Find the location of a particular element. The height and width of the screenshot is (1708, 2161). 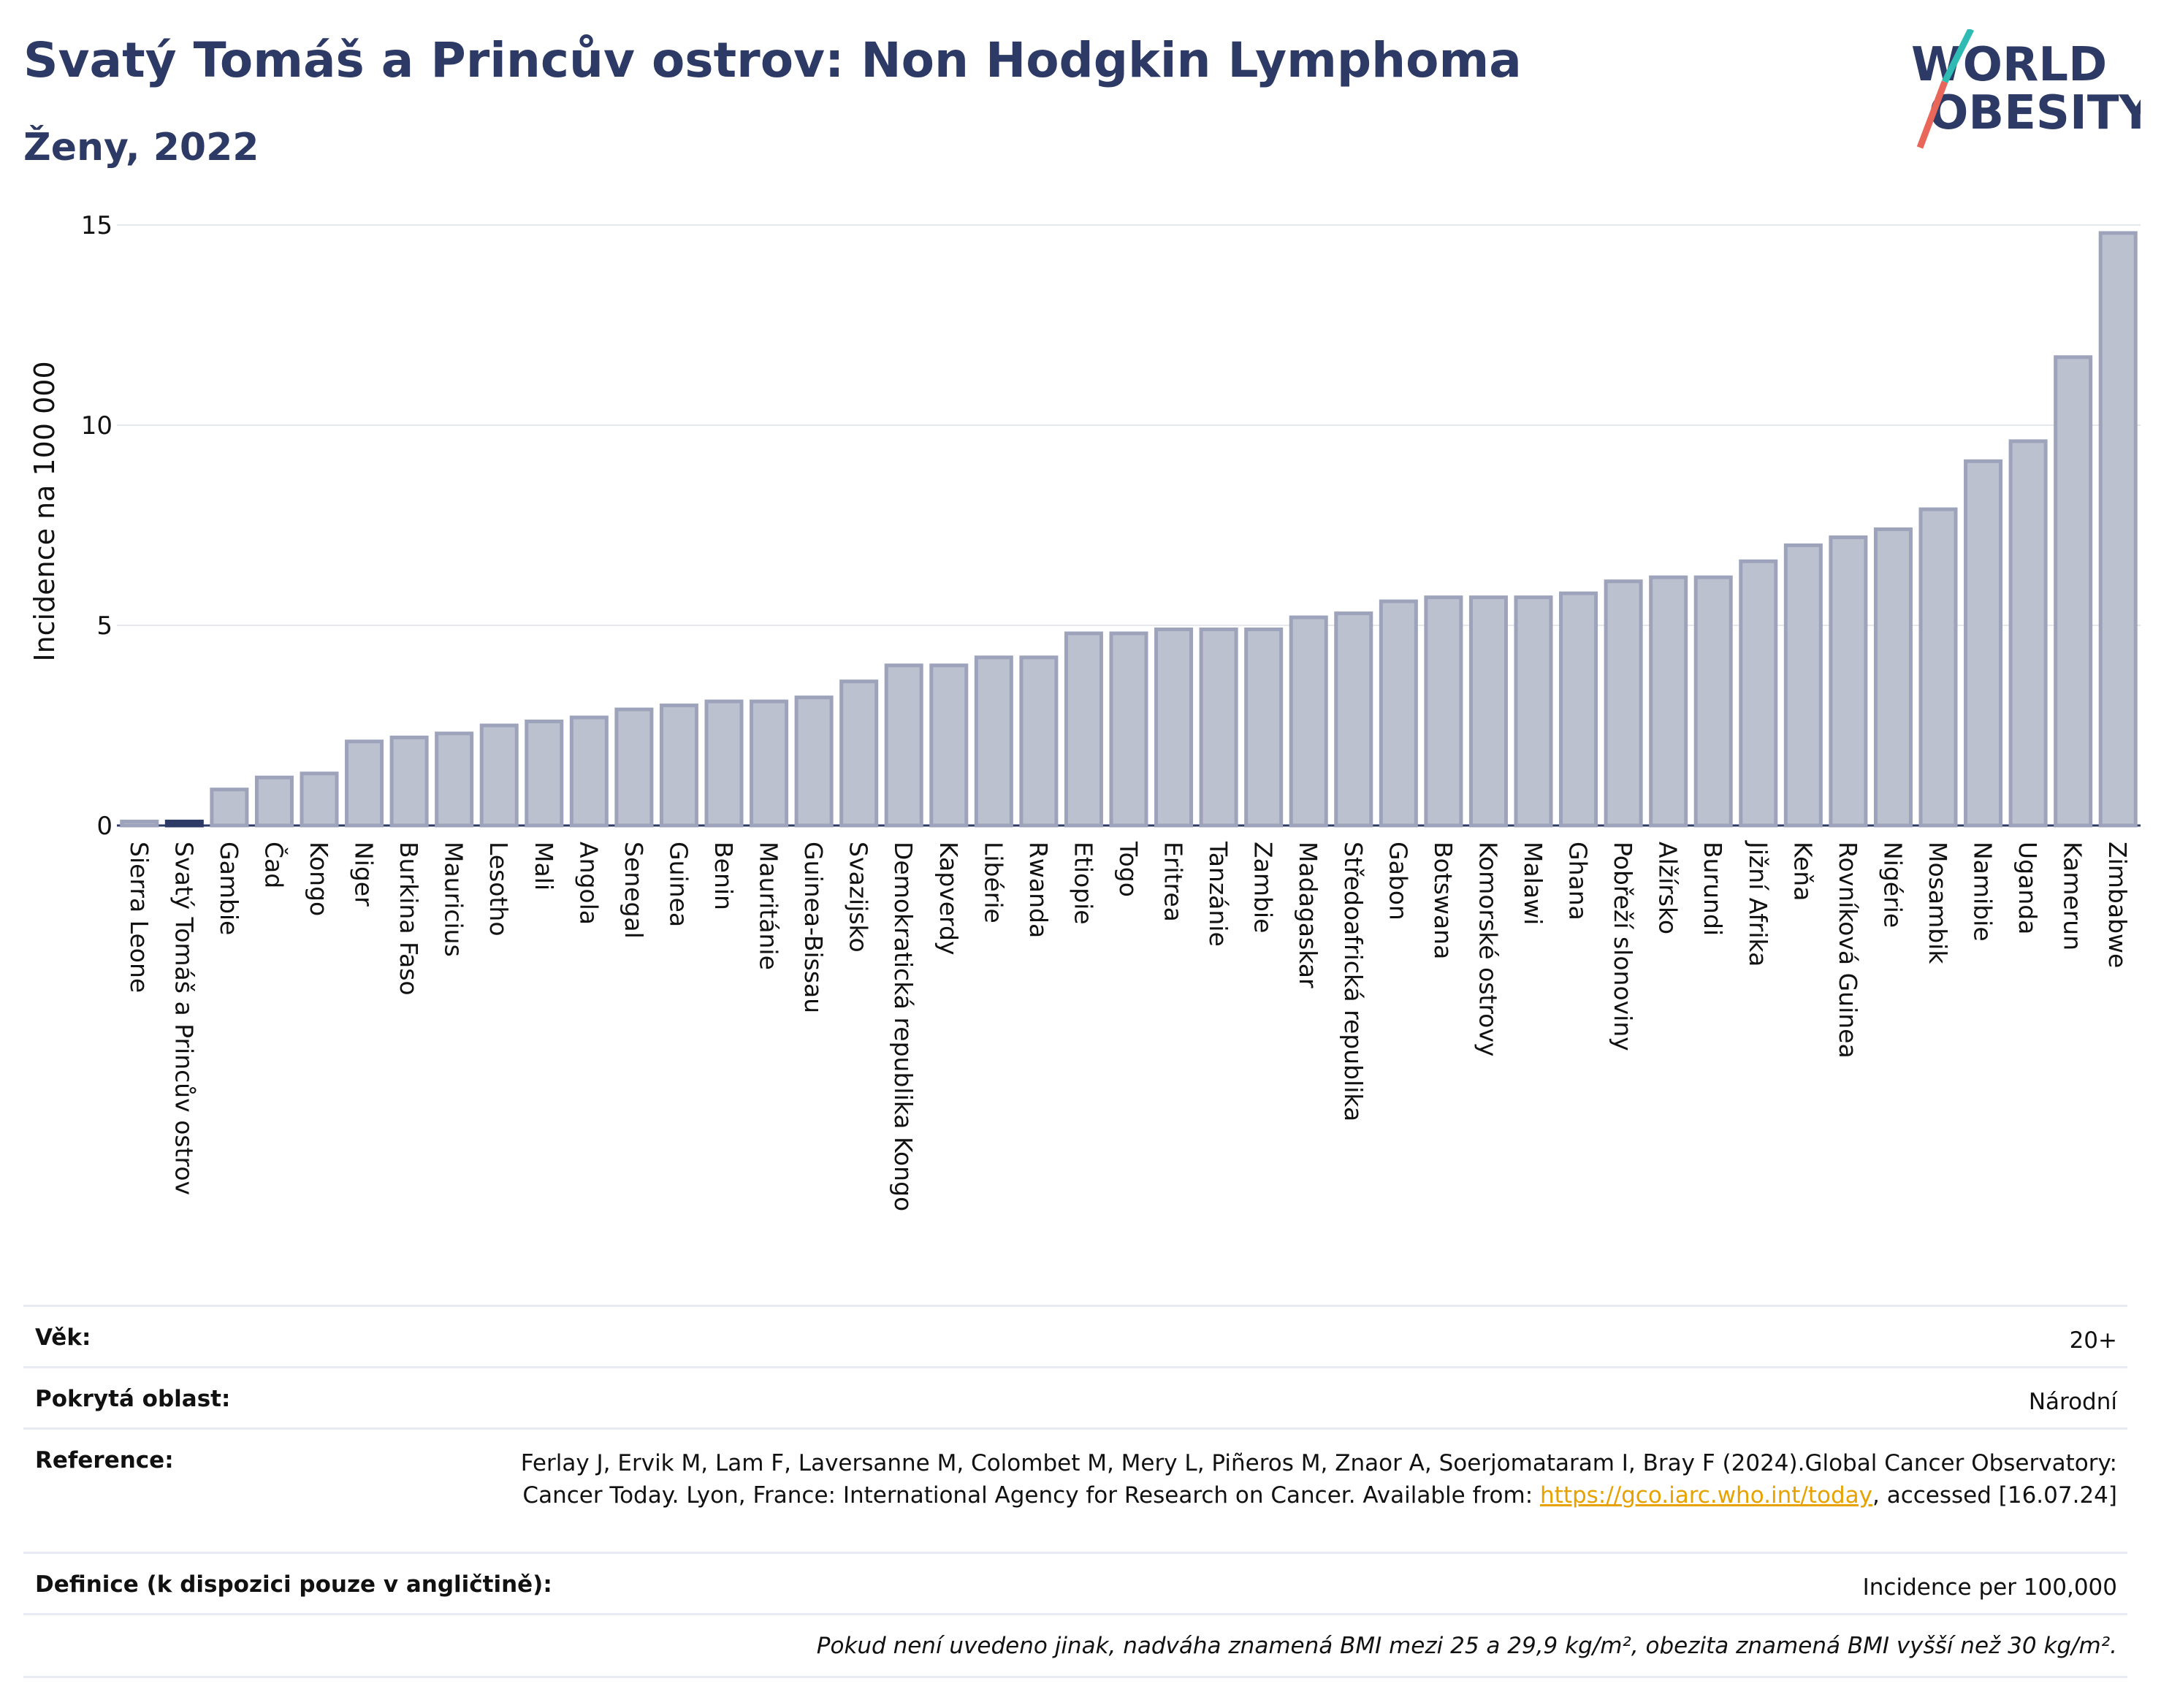

x-tick-label: Mali is located at coordinates (544, 866).